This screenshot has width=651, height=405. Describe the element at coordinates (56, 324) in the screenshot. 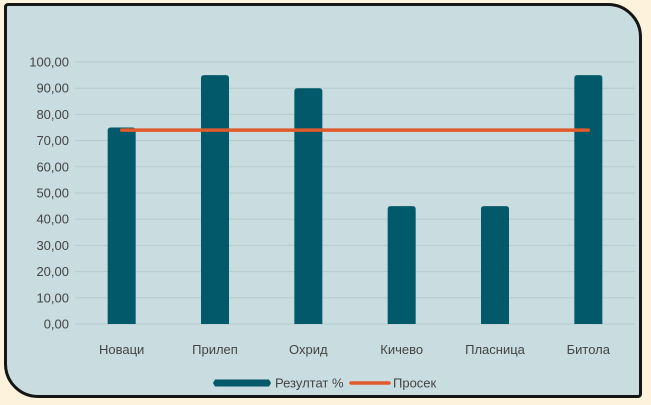

I see `y-tick-label: 0,00` at that location.